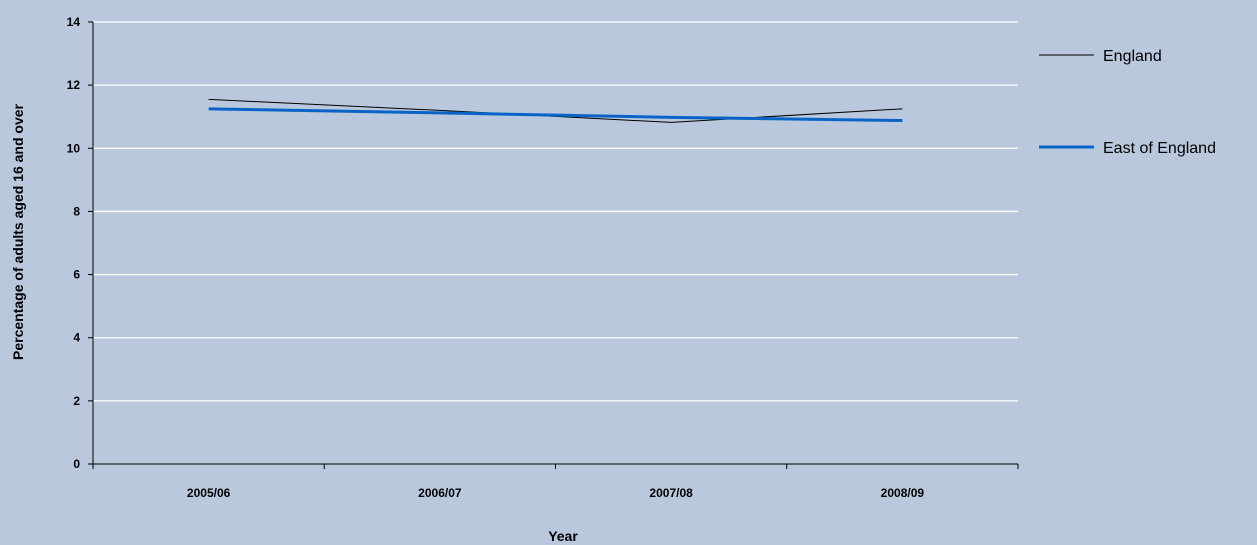 The image size is (1257, 545). I want to click on series-lines, so click(555, 110).